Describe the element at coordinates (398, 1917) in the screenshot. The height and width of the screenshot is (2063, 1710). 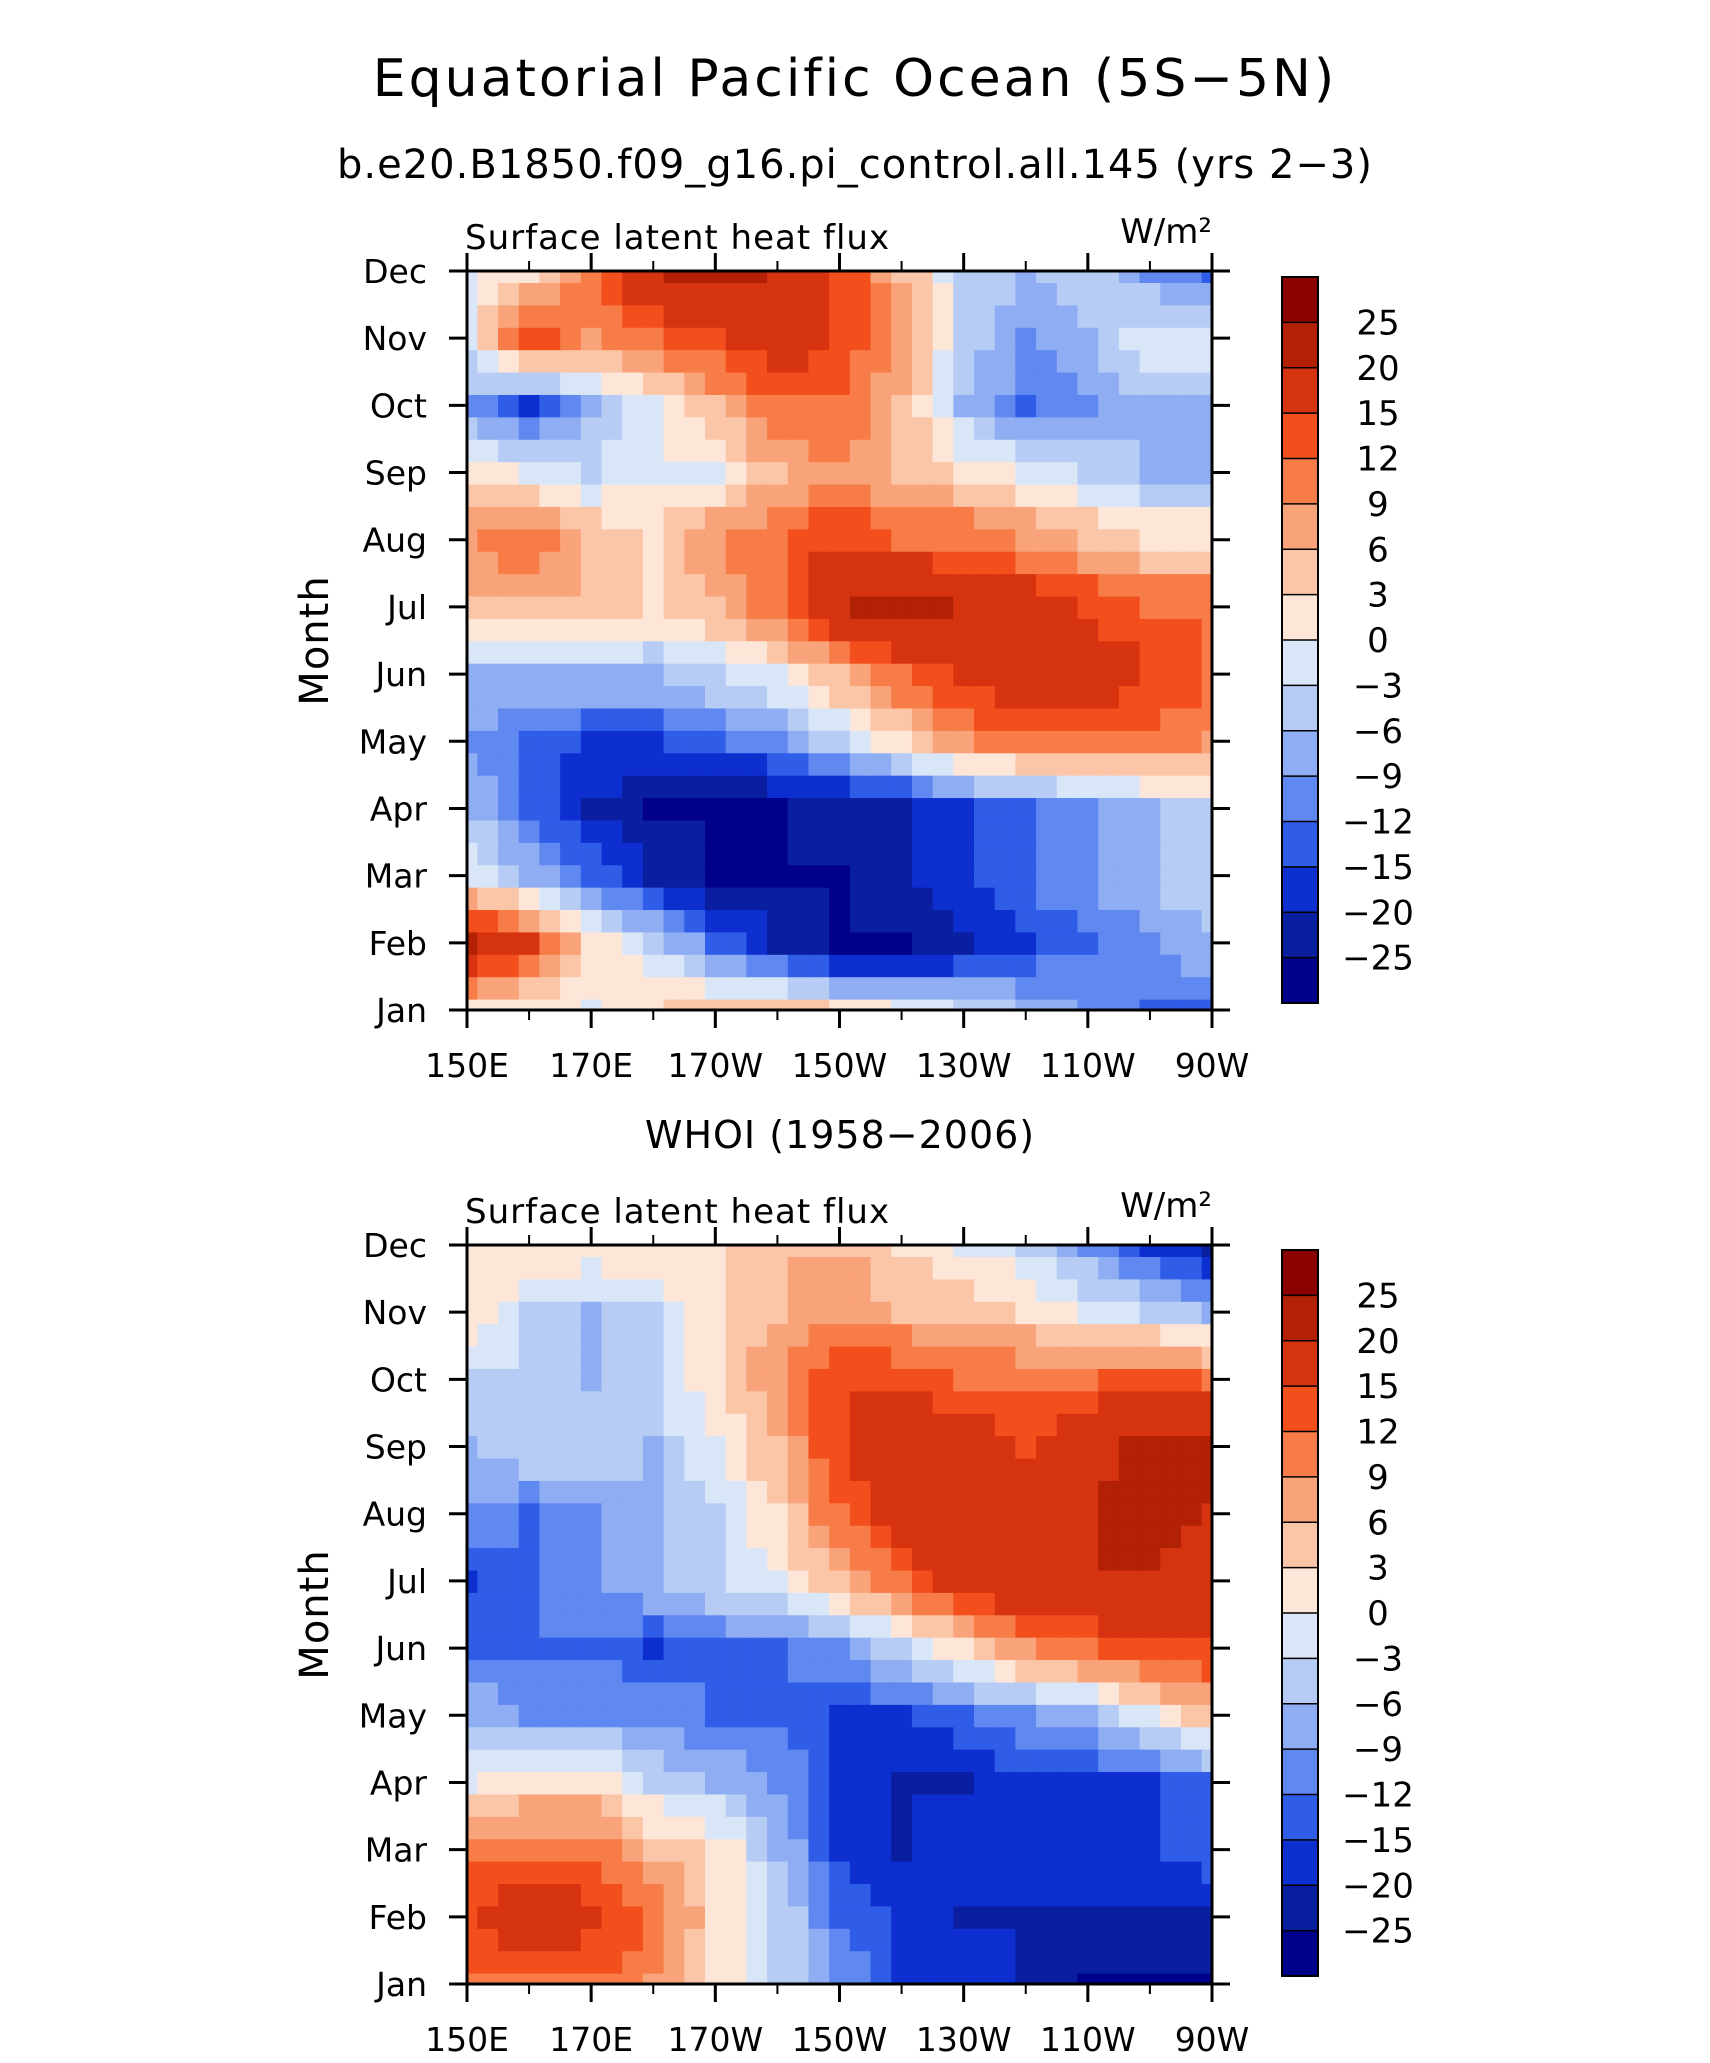
I see `y-tick-label: Feb` at that location.